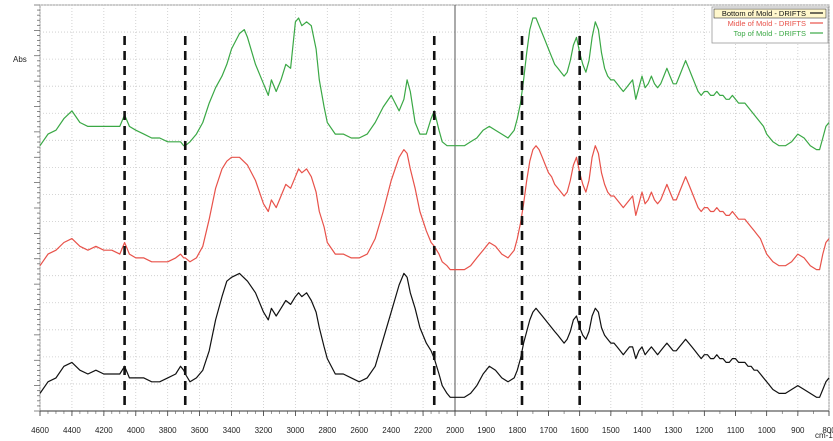  Describe the element at coordinates (517, 430) in the screenshot. I see `x-tick-label: 1800` at that location.